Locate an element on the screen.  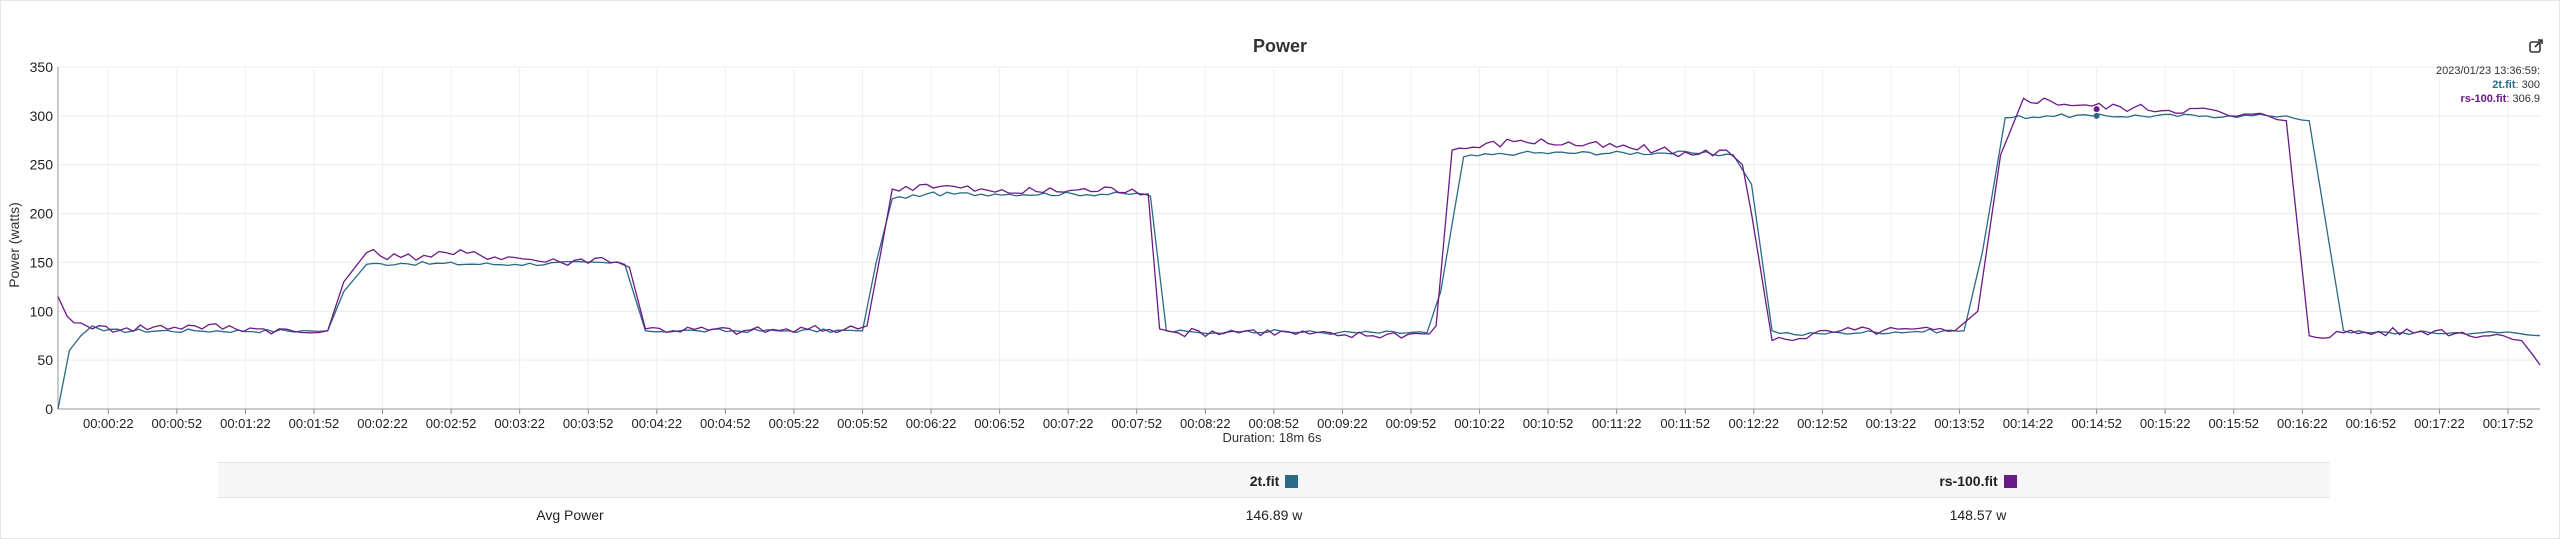
chart-title: Power is located at coordinates (1280, 46).